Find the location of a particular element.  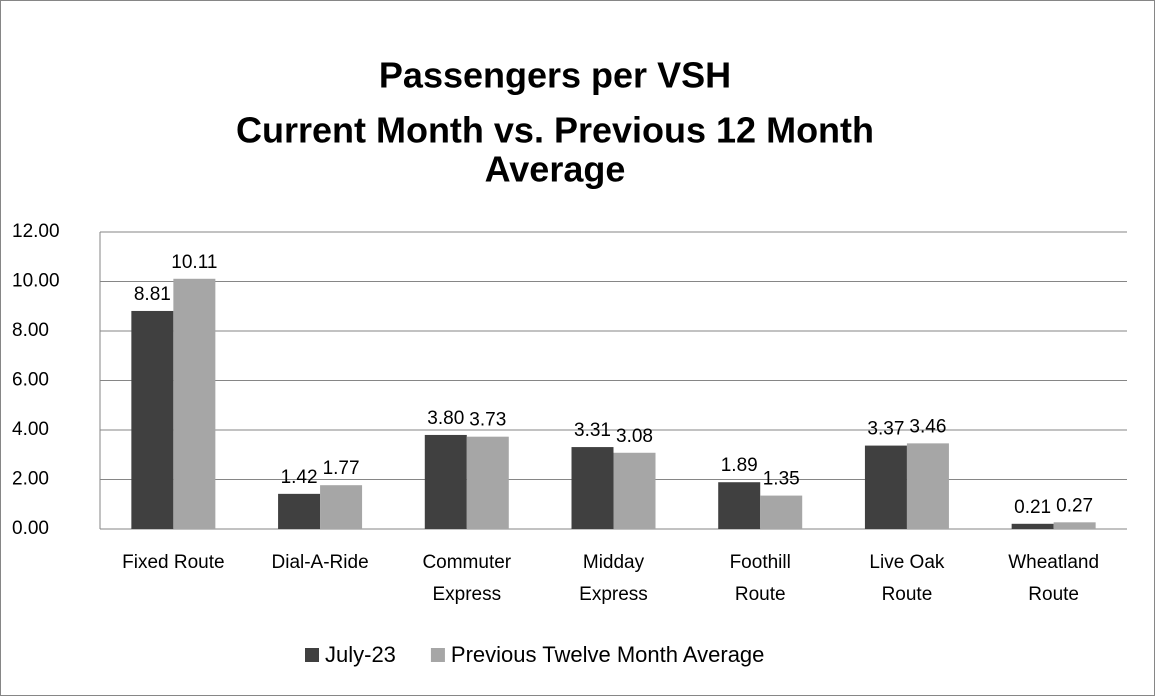

chart-title: Current Month vs. Previous 12 Month is located at coordinates (555, 130).